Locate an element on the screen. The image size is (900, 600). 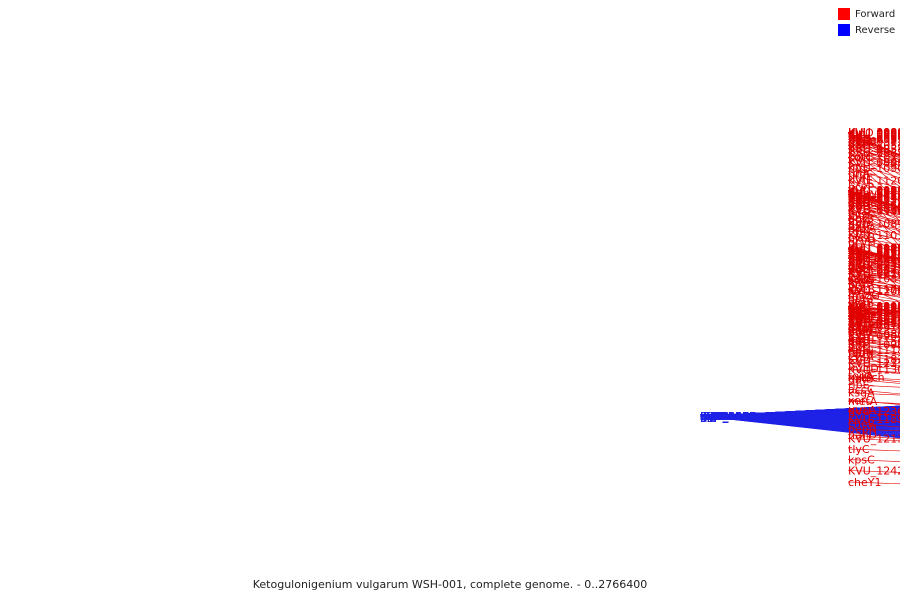
gene-label: codAb is located at coordinates (865, 324).